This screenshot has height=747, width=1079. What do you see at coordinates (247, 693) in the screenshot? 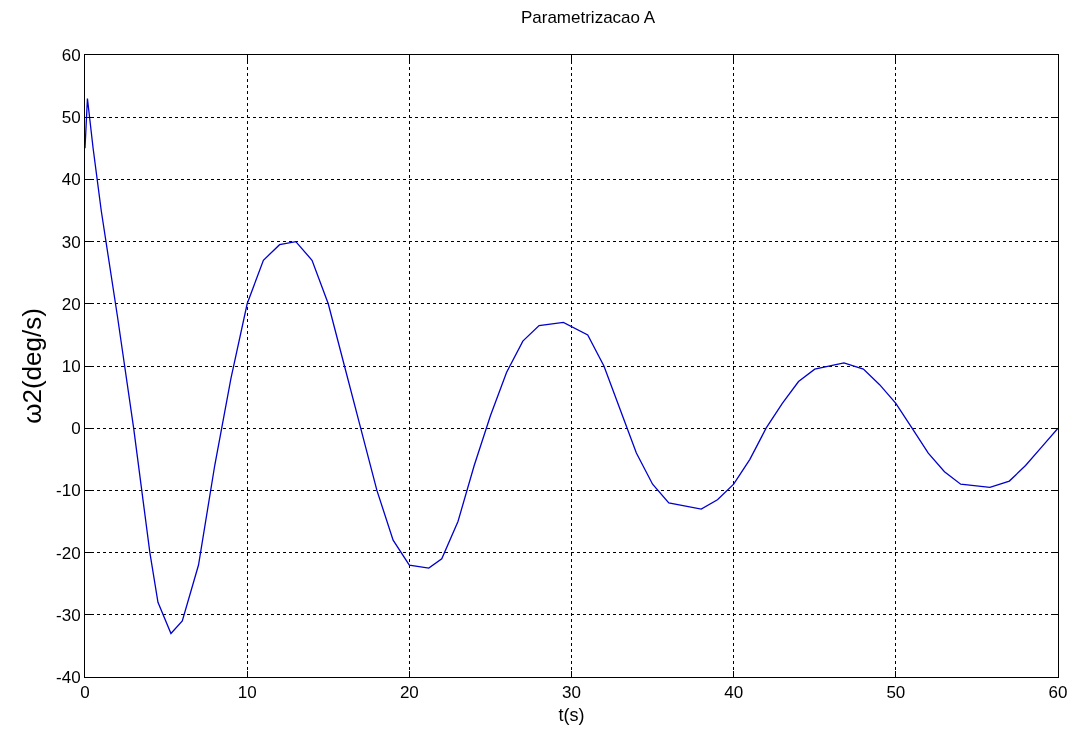
I see `x-tick-label: 10` at bounding box center [247, 693].